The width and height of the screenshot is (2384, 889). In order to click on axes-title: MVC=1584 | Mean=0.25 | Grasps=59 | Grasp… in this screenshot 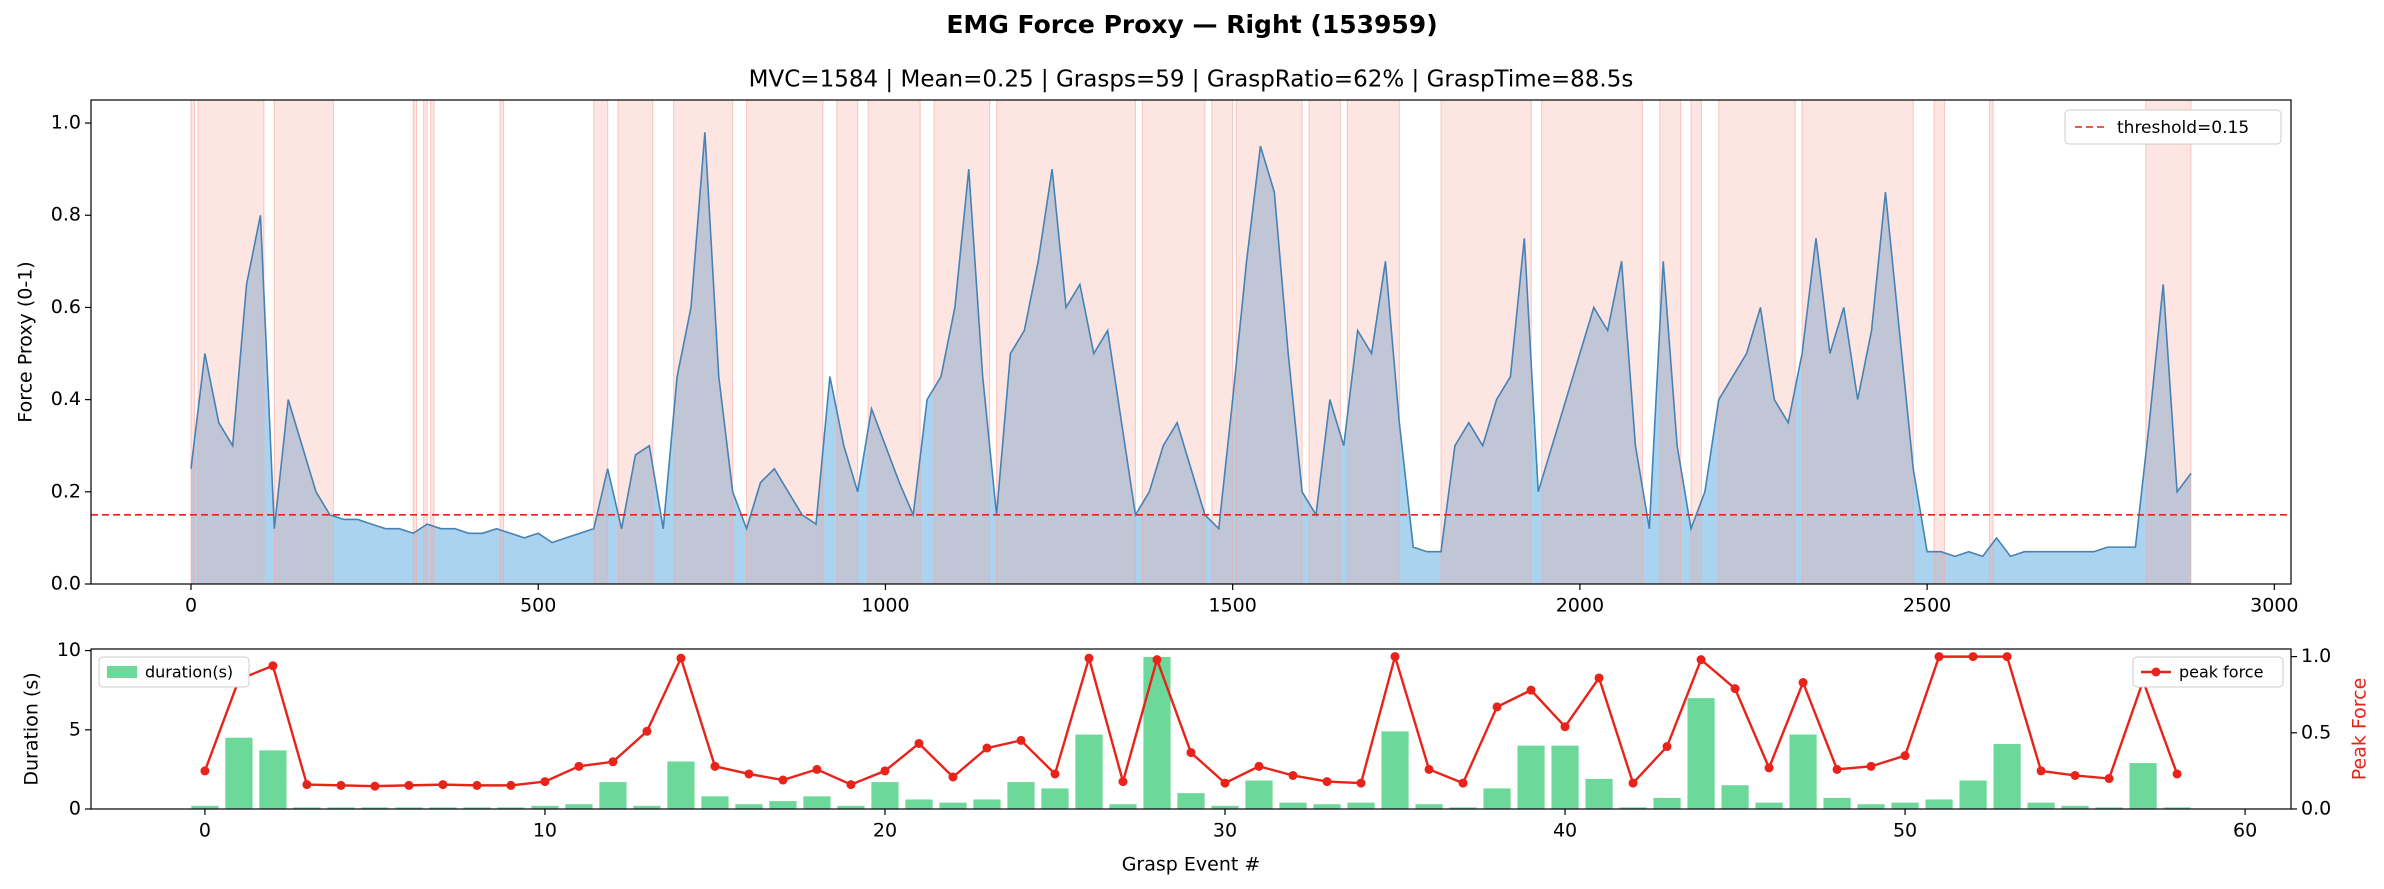, I will do `click(1191, 80)`.